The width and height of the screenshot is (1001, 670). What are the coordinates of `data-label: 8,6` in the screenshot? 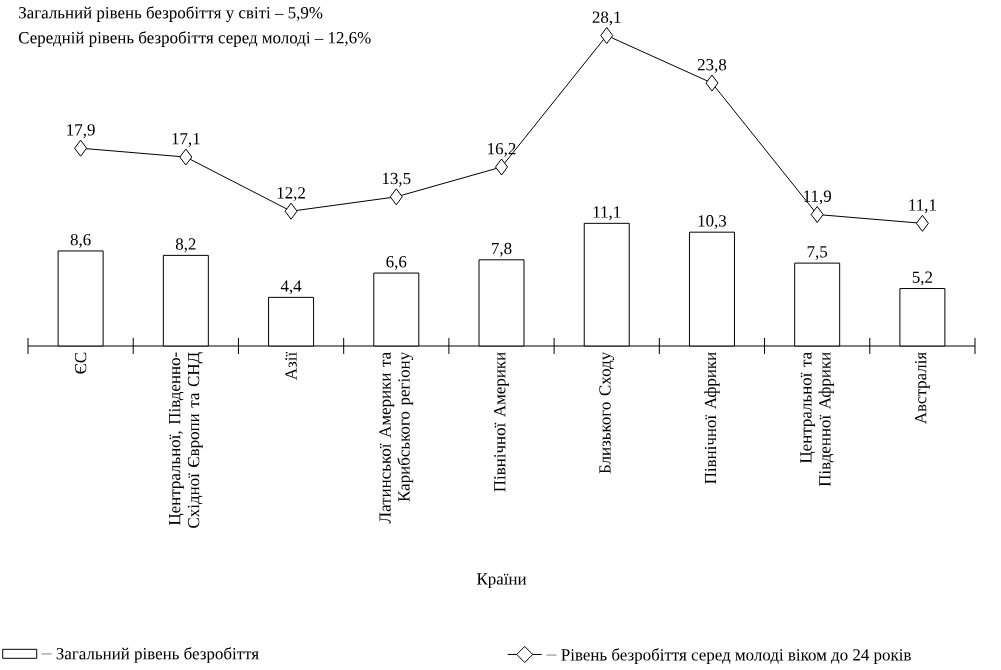 It's located at (80, 240).